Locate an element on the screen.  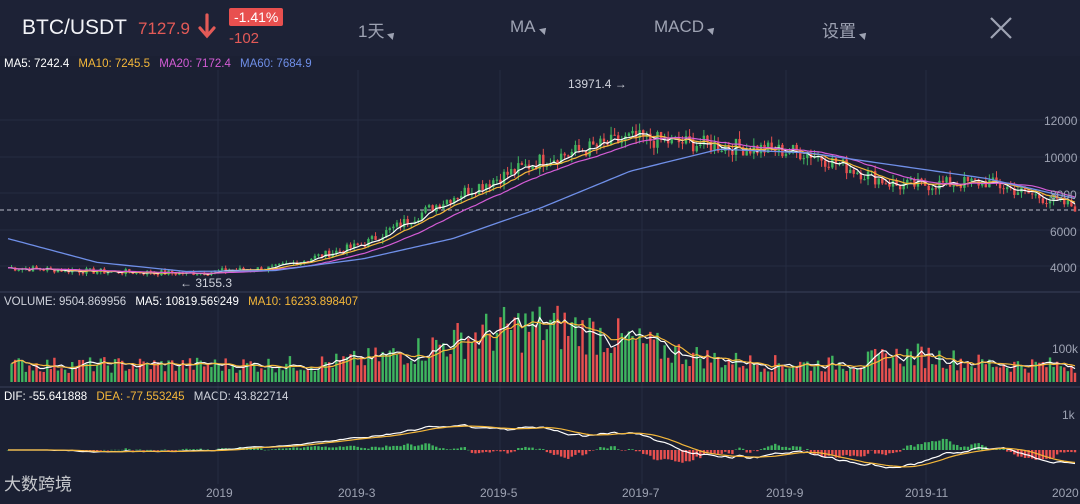
trading-pair: BTC/USDT is located at coordinates (74, 27).